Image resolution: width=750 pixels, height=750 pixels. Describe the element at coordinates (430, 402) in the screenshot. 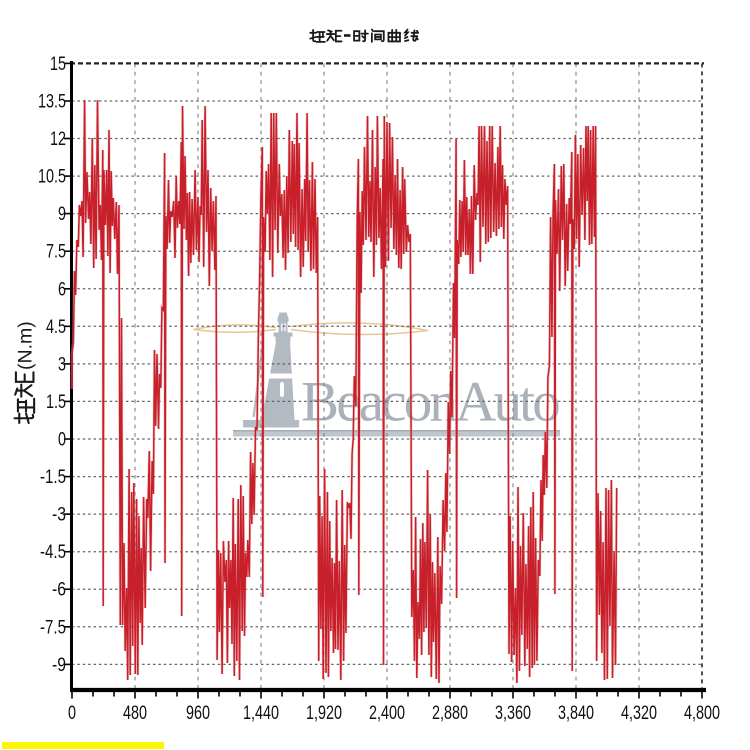

I see `svg-text: BeaconAuto` at that location.